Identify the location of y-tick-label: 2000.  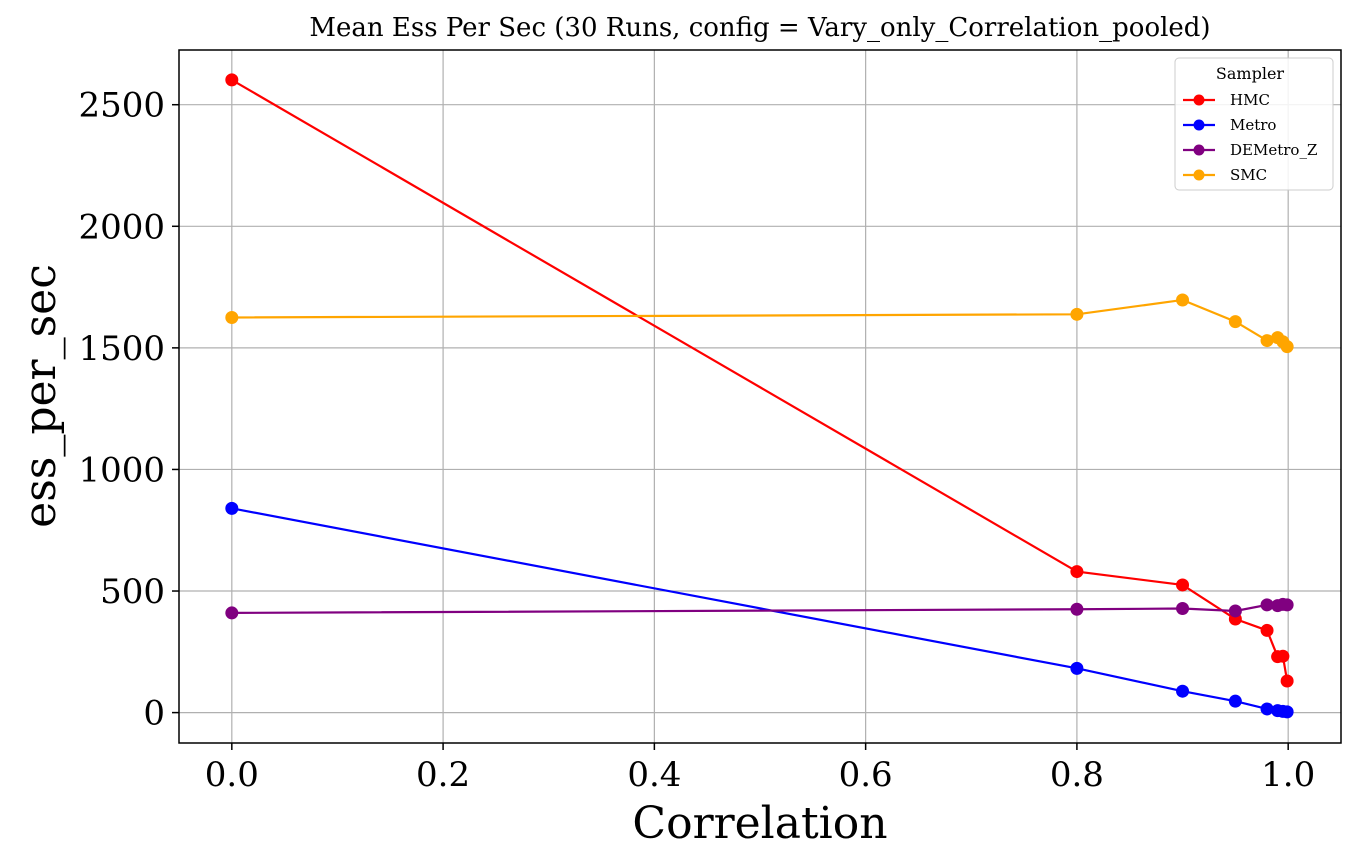
(121, 227).